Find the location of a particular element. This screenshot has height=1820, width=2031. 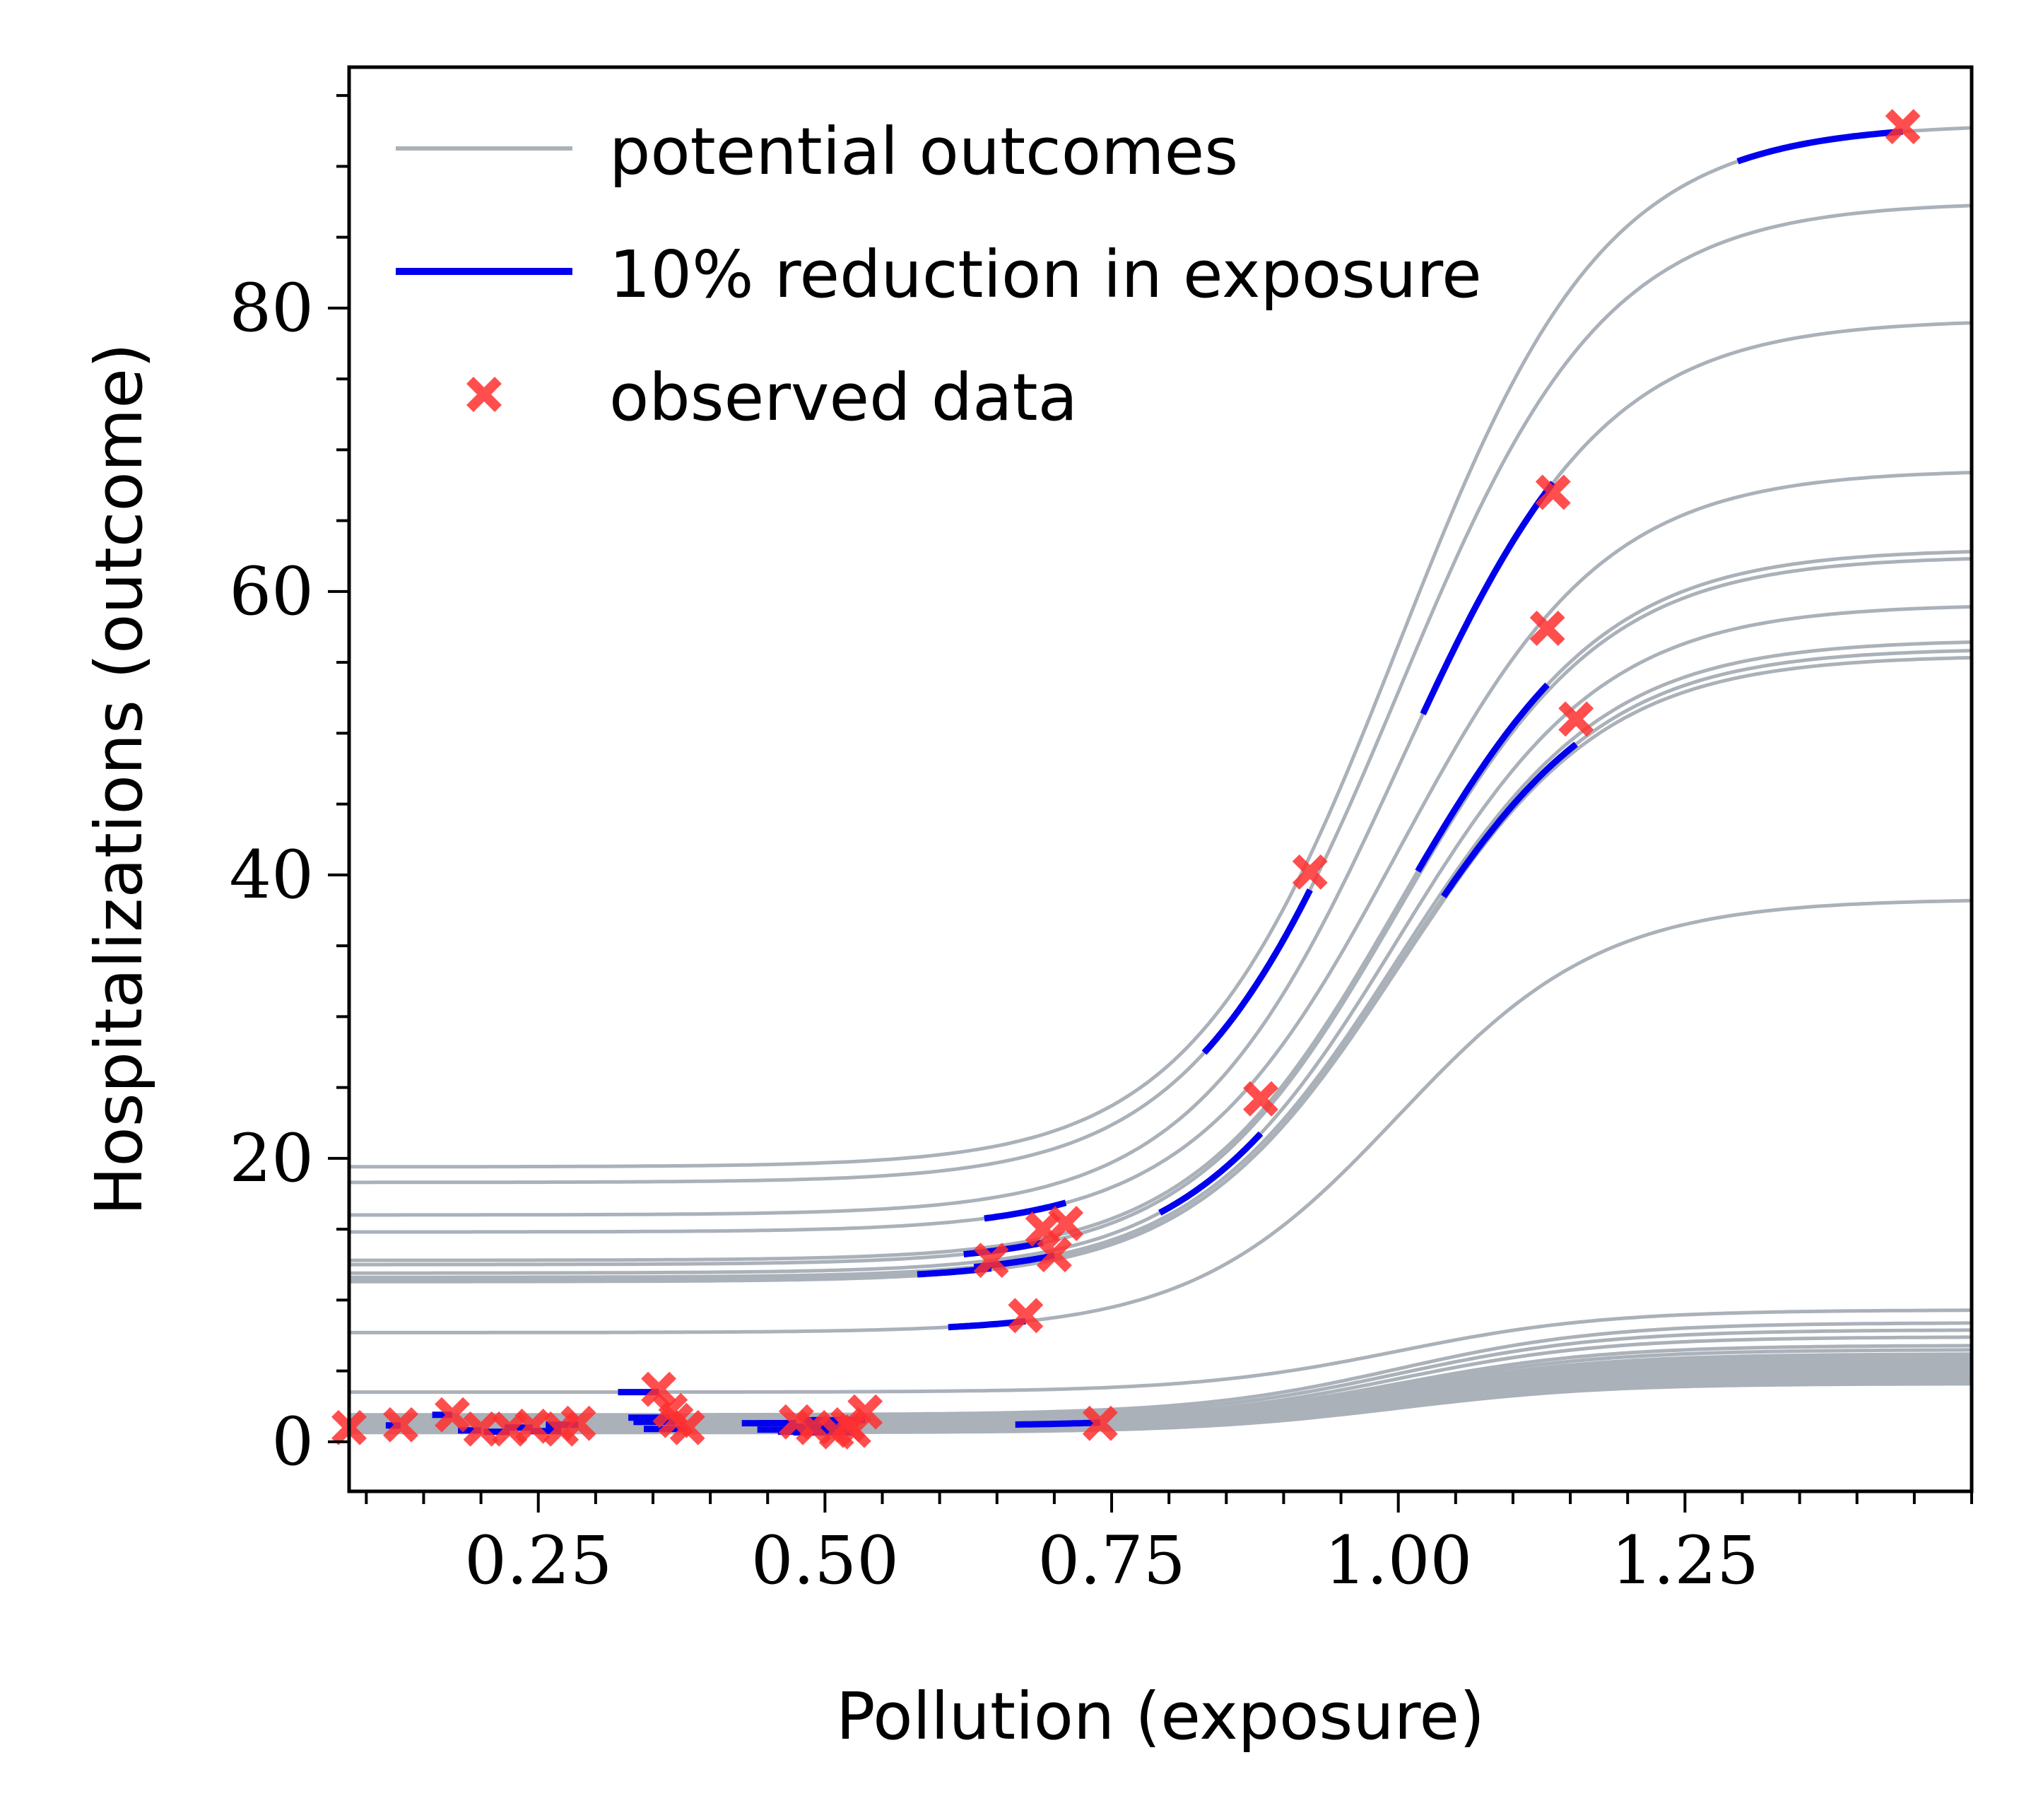

x-tick-label: 1.00 is located at coordinates (1398, 1560).